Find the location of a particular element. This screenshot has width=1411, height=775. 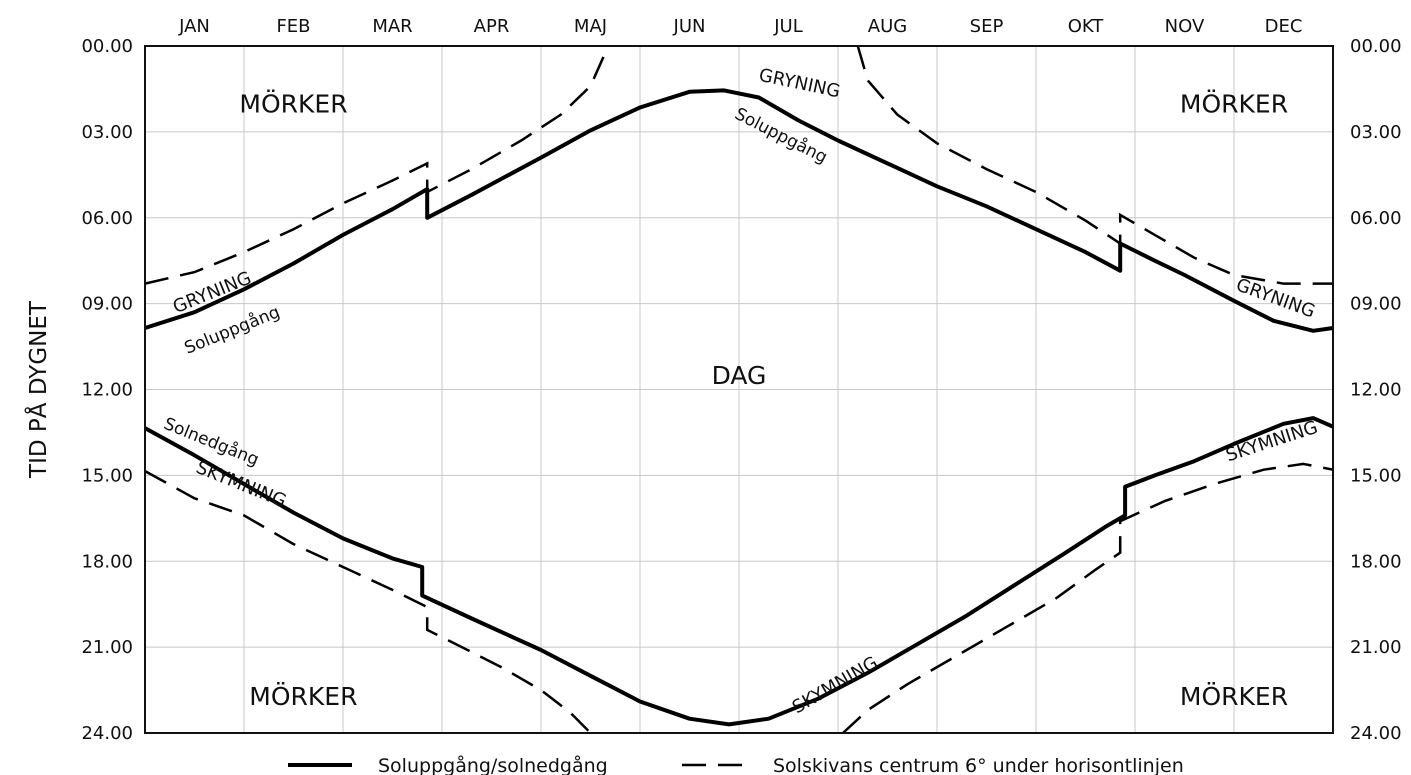

region-label: DAG is located at coordinates (739, 375).